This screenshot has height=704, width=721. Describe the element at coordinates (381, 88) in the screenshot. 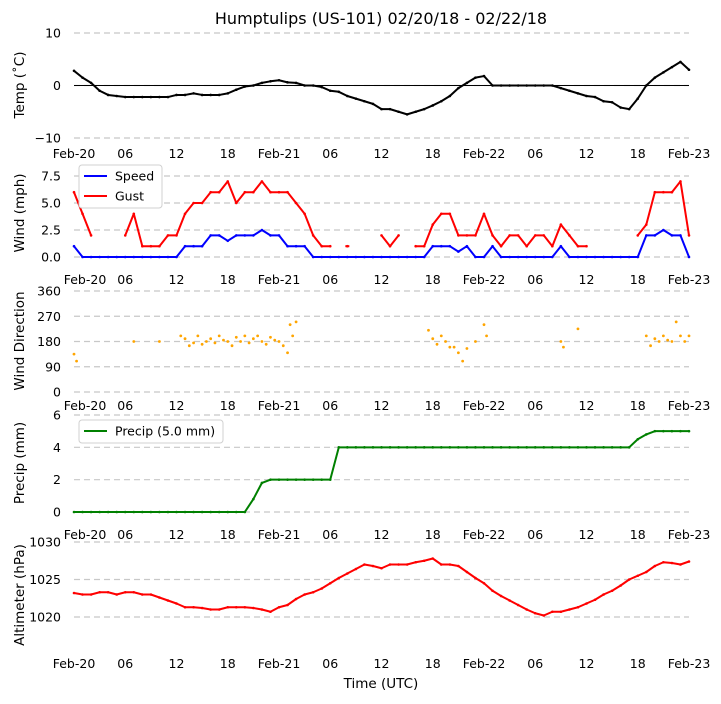

I see `series-temp` at that location.